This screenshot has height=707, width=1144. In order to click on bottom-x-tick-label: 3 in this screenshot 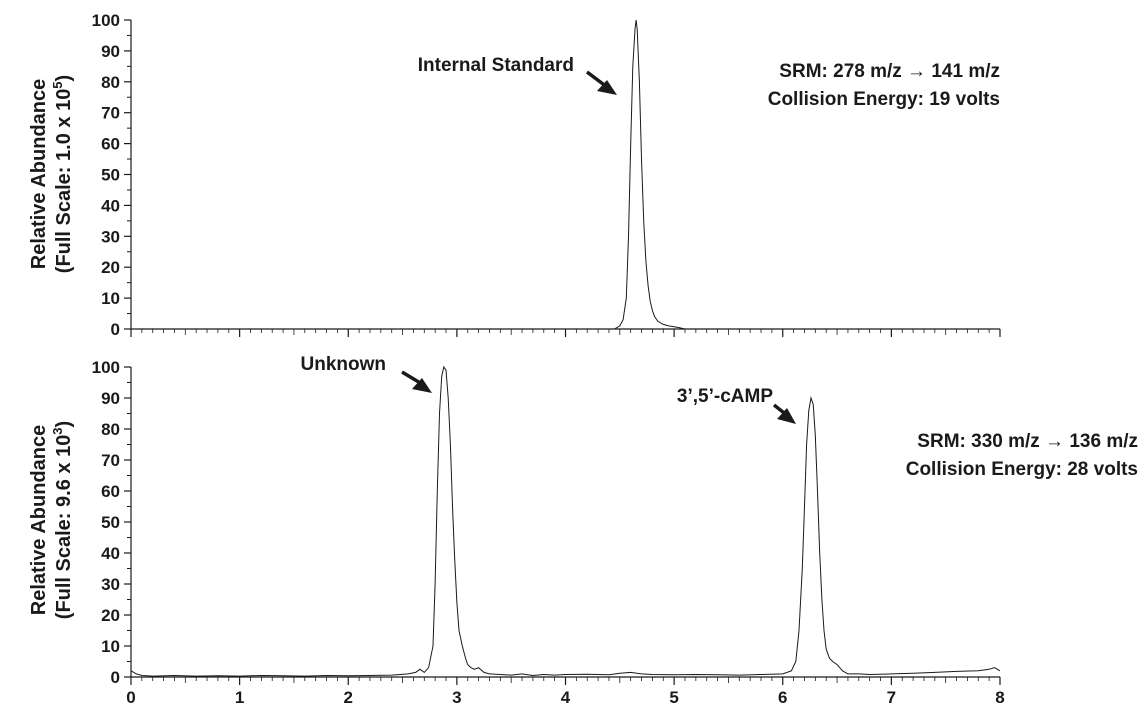, I will do `click(456, 697)`.